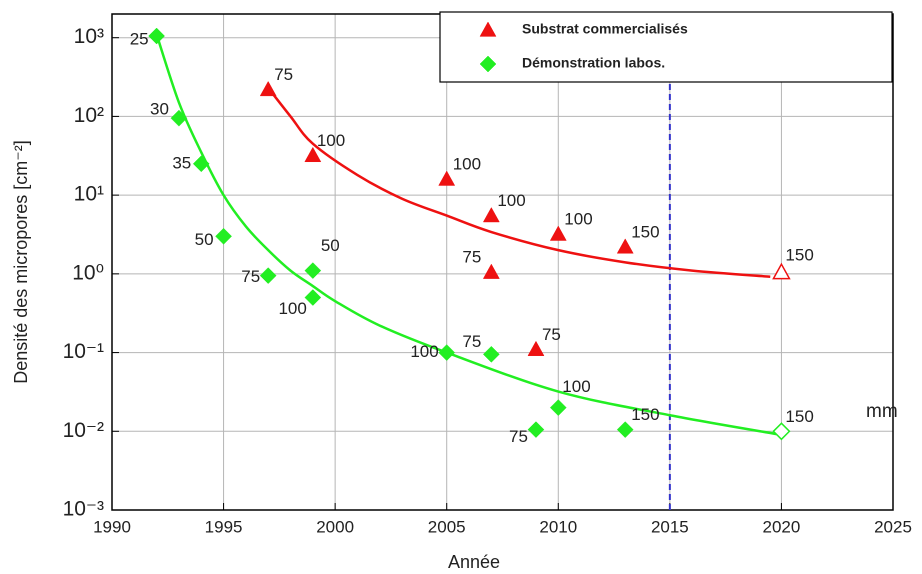  Describe the element at coordinates (83, 351) in the screenshot. I see `y-tick-label: 10⁻¹` at that location.